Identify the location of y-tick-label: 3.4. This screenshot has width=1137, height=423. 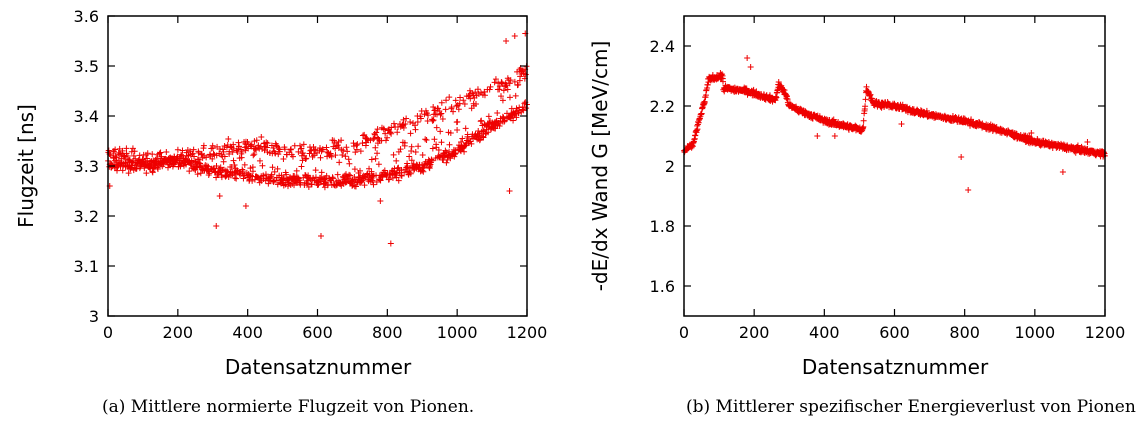
(86, 116).